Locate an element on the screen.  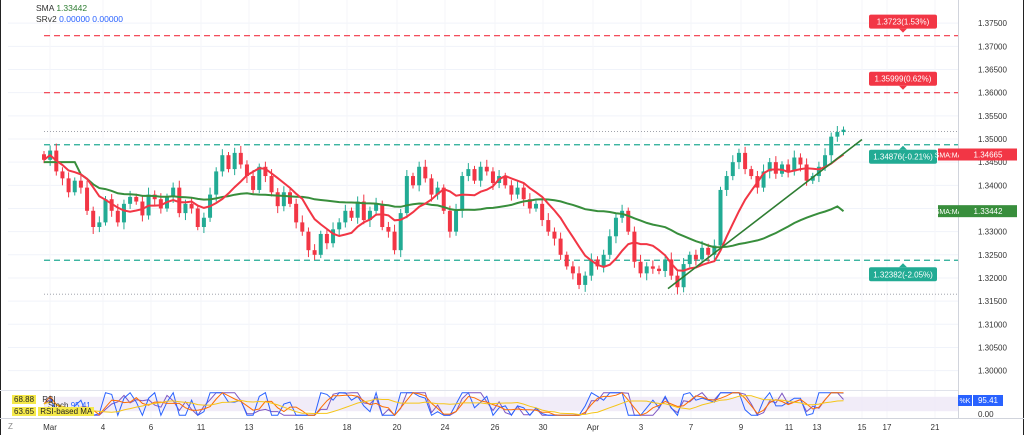
stoch-k-line is located at coordinates (443, 403).